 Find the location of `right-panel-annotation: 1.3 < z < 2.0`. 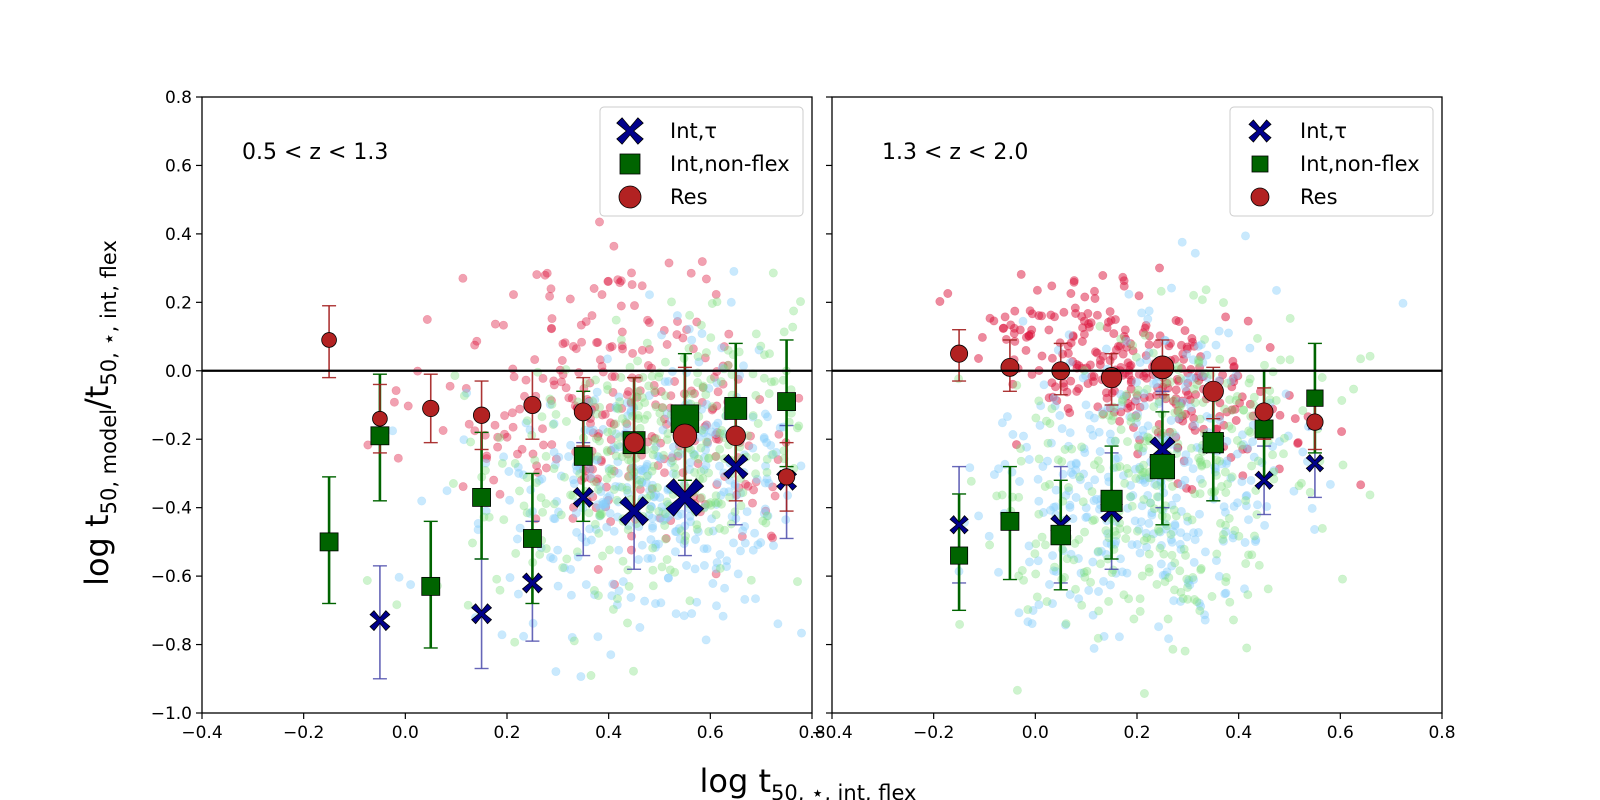

right-panel-annotation: 1.3 < z < 2.0 is located at coordinates (955, 152).